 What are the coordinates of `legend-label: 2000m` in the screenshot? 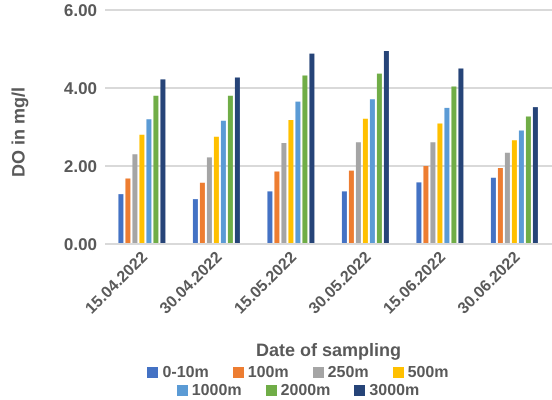 It's located at (305, 390).